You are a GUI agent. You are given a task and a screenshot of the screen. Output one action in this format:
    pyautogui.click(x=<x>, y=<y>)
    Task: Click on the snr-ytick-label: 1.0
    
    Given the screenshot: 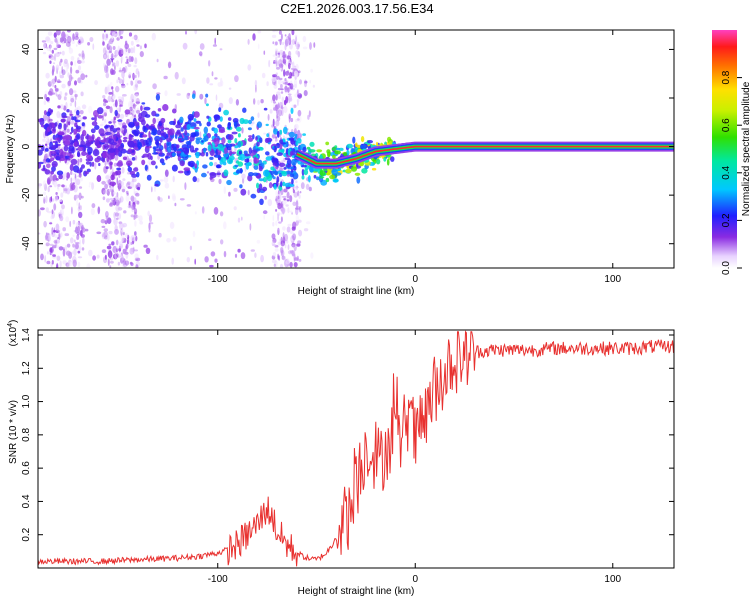 What is the action you would take?
    pyautogui.click(x=26, y=401)
    